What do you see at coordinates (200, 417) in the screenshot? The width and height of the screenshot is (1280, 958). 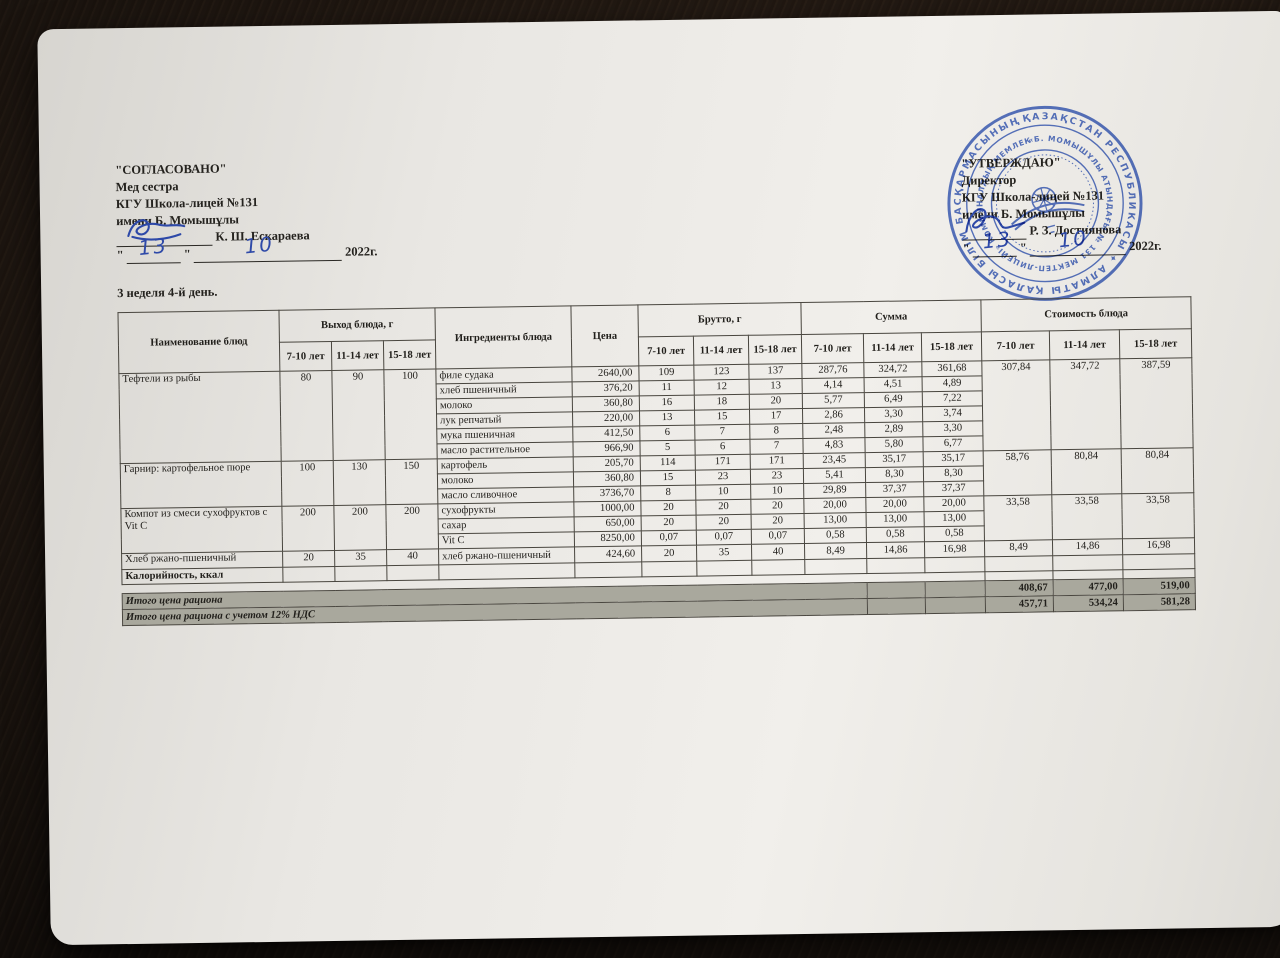 I see `dish-name-cell: Тефтели из рыбы` at bounding box center [200, 417].